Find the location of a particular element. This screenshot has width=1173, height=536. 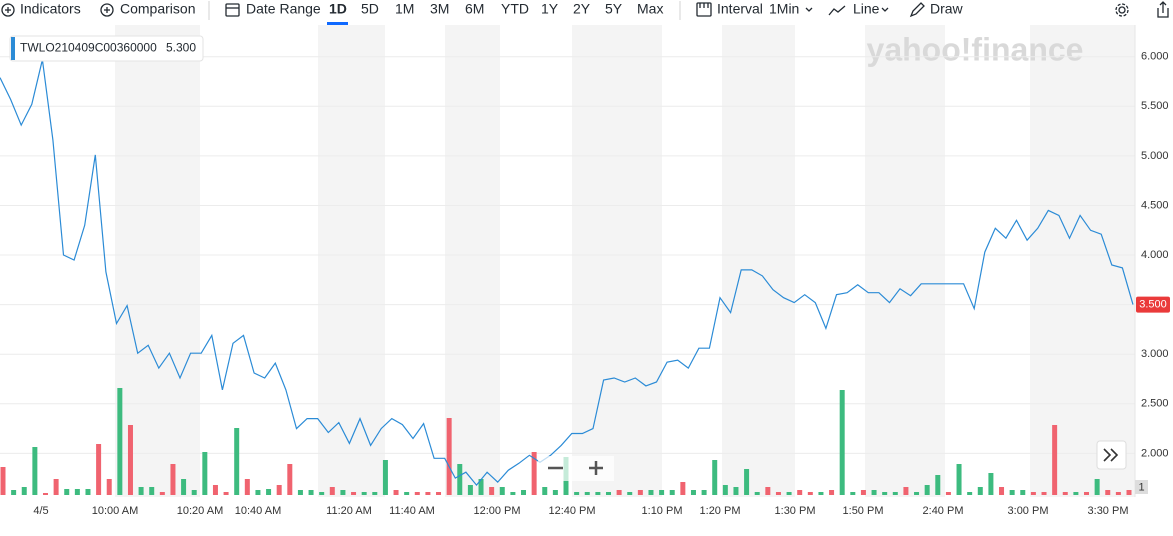

badge-box is located at coordinates (1141, 487).